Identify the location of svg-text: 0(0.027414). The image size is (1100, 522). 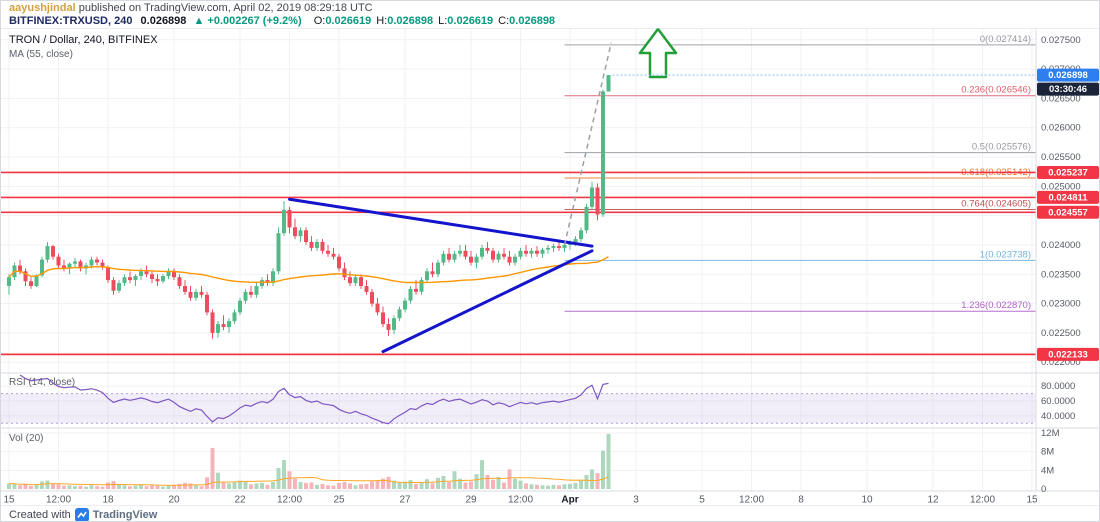
(1005, 39).